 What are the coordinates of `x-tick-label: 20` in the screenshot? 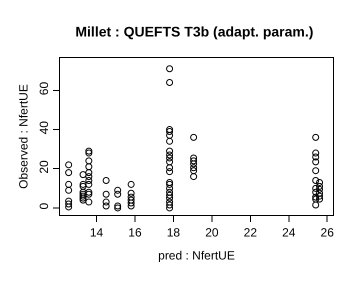 It's located at (212, 232).